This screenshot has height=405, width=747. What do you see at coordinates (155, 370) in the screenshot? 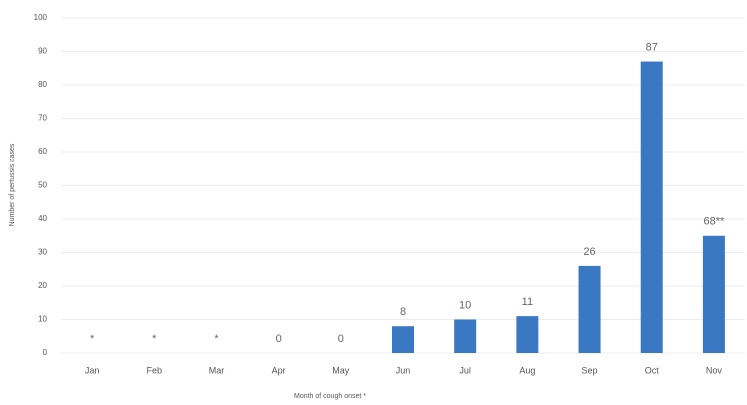
I see `x-tick-label: Feb` at bounding box center [155, 370].